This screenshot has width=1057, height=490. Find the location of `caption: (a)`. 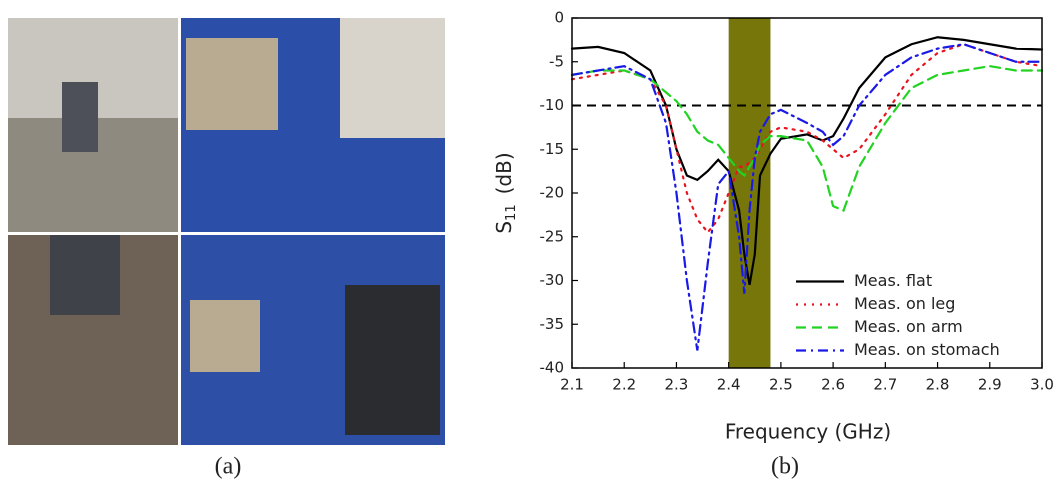

caption: (a) is located at coordinates (228, 467).